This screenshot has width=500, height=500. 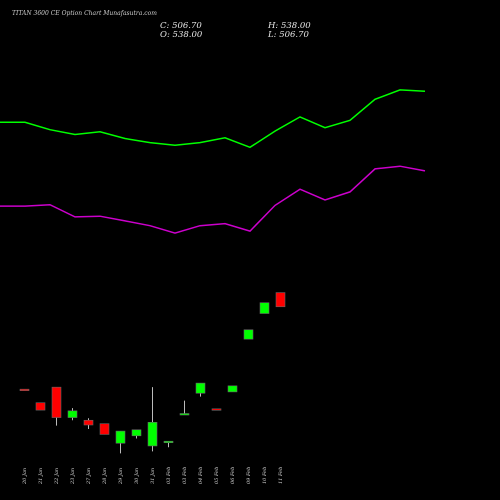 I want to click on x-tick-label: 11 Feb, so click(x=281, y=475).